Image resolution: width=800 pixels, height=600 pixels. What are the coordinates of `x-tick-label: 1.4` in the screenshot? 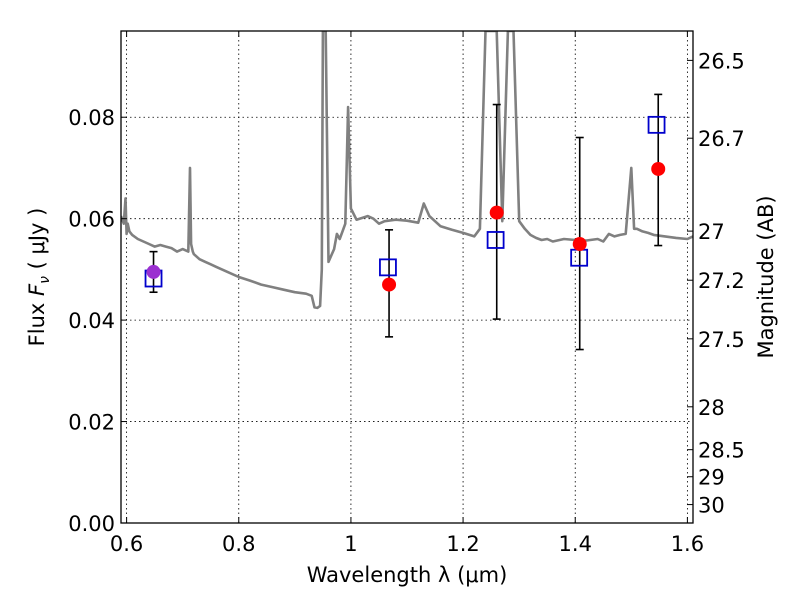 It's located at (575, 544).